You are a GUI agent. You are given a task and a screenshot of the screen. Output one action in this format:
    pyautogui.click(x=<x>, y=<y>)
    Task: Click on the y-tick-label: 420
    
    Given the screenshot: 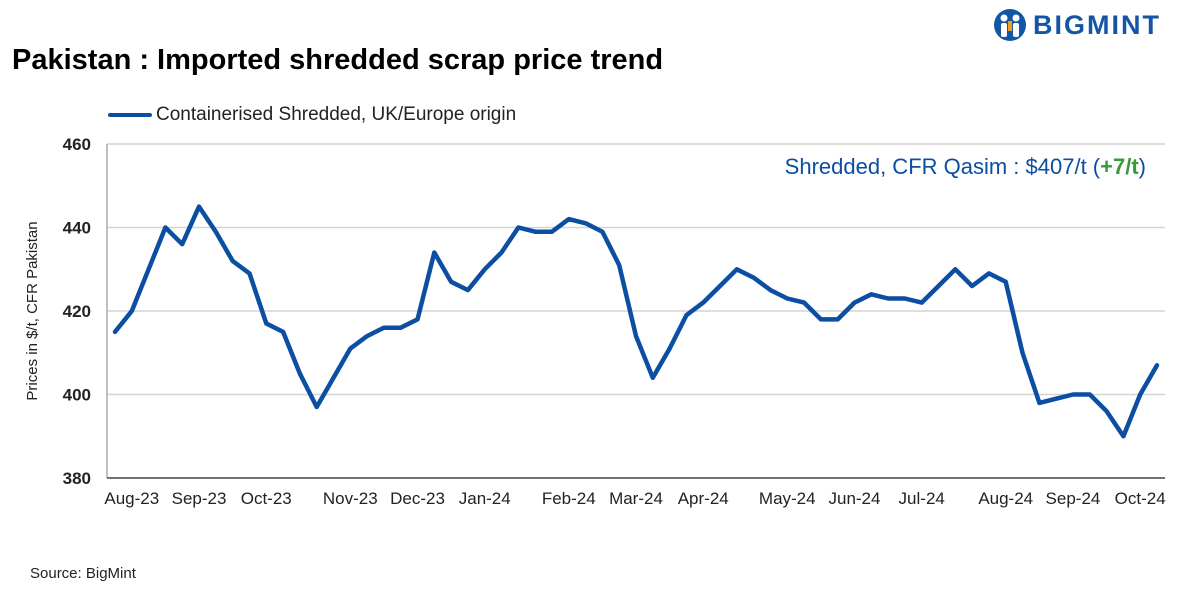 What is the action you would take?
    pyautogui.click(x=77, y=311)
    